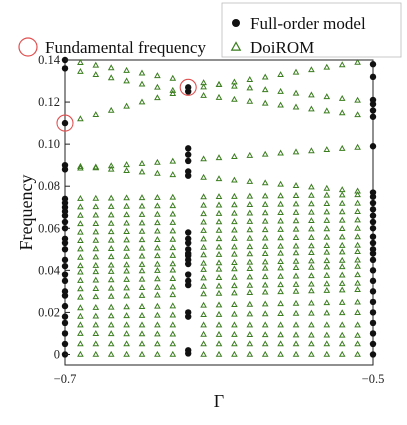  Describe the element at coordinates (26, 213) in the screenshot. I see `y-axis-label: Frequency` at that location.